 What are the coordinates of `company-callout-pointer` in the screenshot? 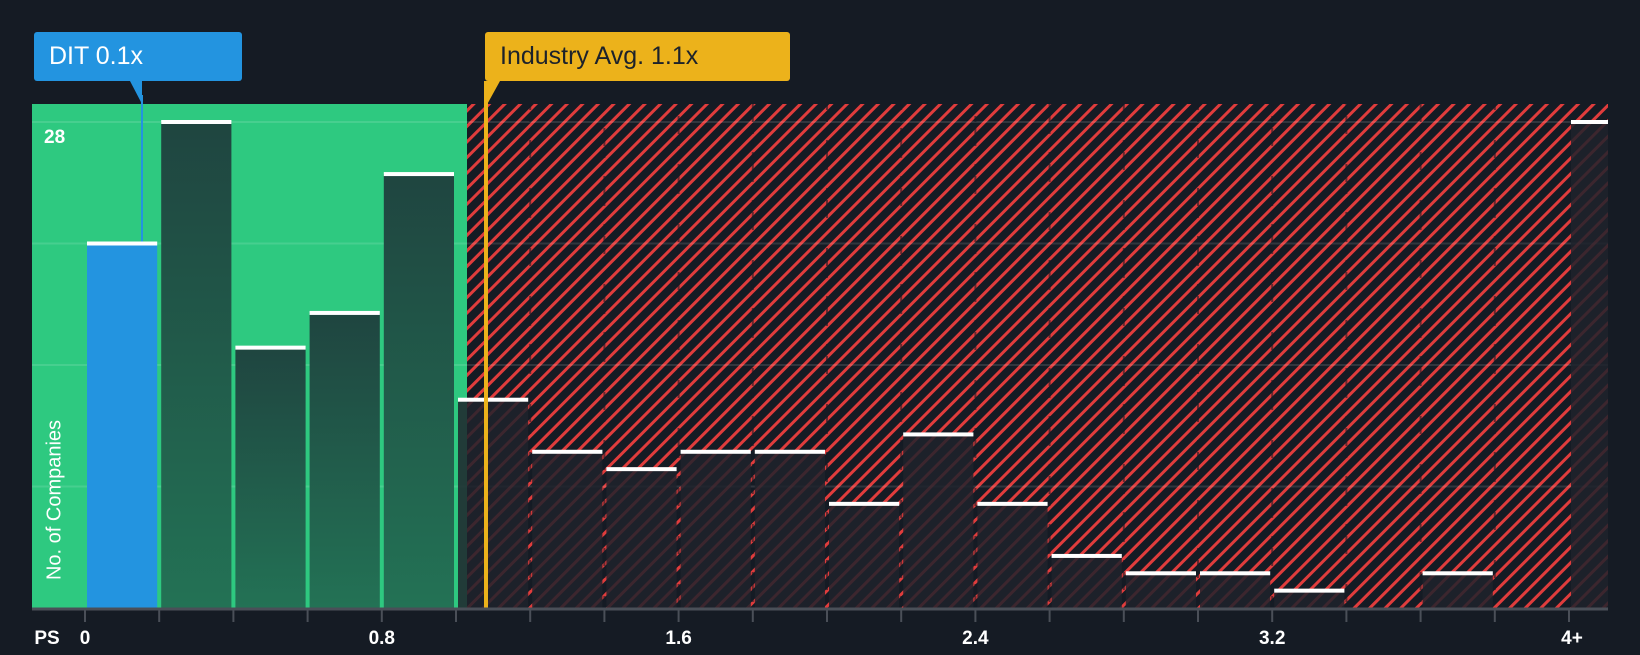 It's located at (136, 92).